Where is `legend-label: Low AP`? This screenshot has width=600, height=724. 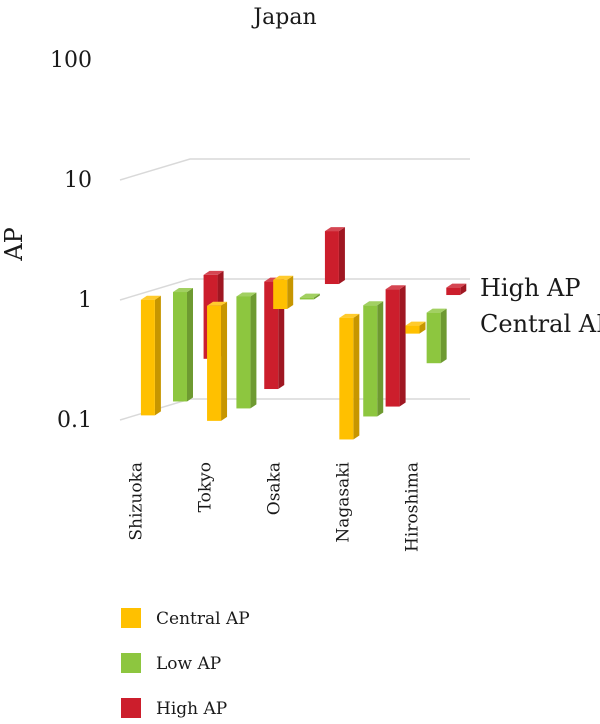 legend-label: Low AP is located at coordinates (188, 664).